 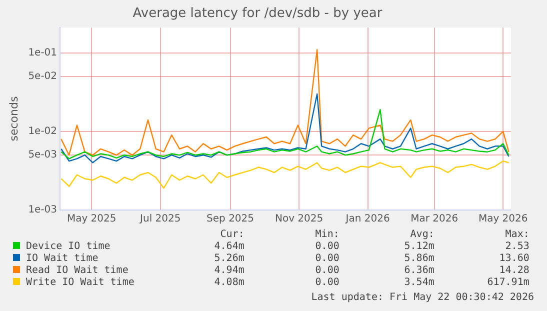 What do you see at coordinates (228, 259) in the screenshot?
I see `text: 5.26m` at bounding box center [228, 259].